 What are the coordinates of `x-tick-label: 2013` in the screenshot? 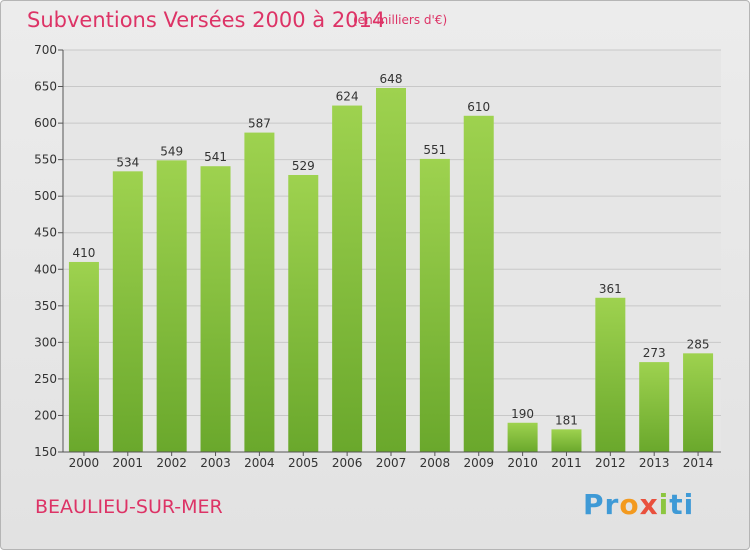 It's located at (654, 463).